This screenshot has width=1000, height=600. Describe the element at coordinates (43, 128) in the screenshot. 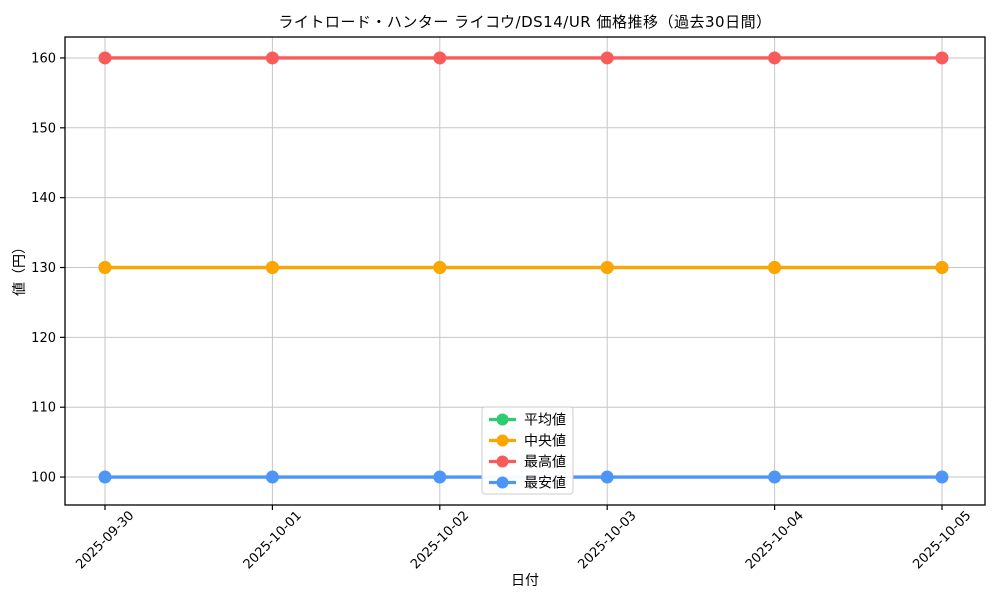

I see `y-tick-label: 150` at that location.